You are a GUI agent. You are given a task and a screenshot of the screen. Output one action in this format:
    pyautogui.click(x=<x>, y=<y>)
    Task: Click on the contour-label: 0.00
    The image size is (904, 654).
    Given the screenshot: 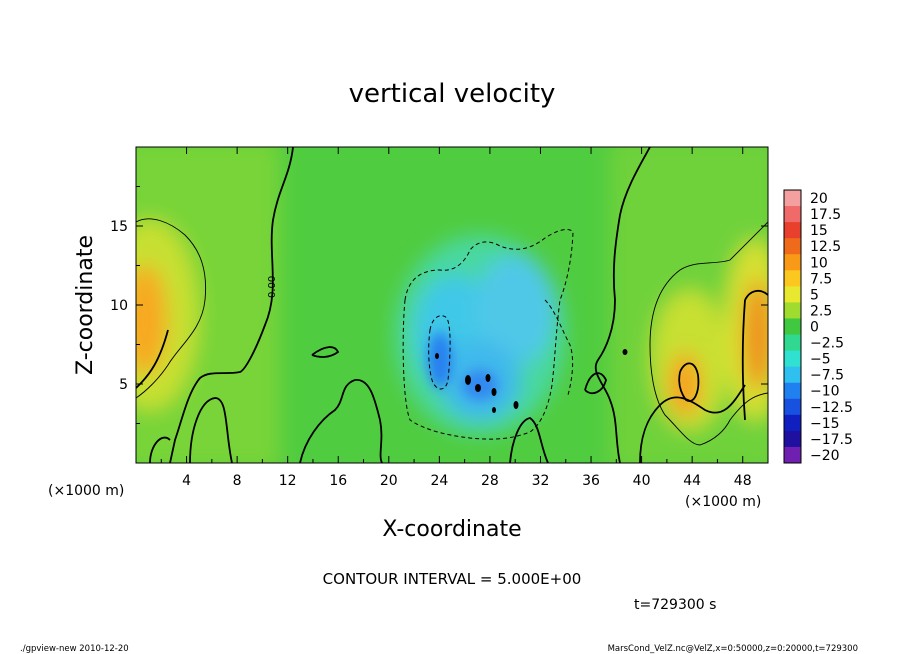 What is the action you would take?
    pyautogui.click(x=272, y=287)
    